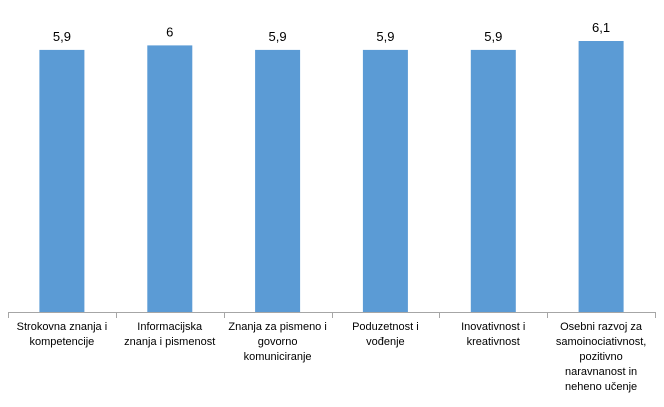  Describe the element at coordinates (62, 334) in the screenshot. I see `category-label-1: Strokovna znanja i kompetencije` at that location.